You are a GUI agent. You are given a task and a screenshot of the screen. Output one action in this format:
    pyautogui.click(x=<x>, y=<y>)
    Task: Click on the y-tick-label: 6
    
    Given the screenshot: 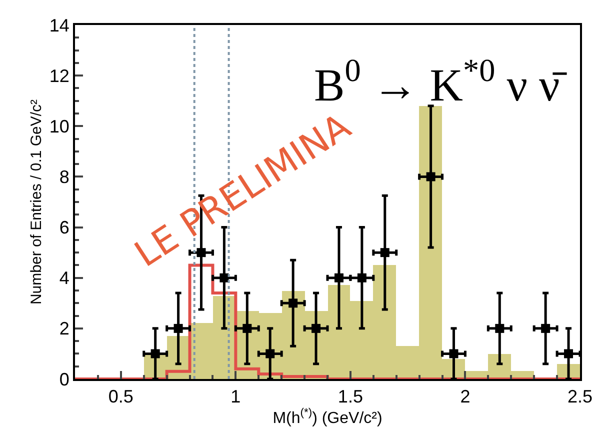 What is the action you would take?
    pyautogui.click(x=64, y=228)
    